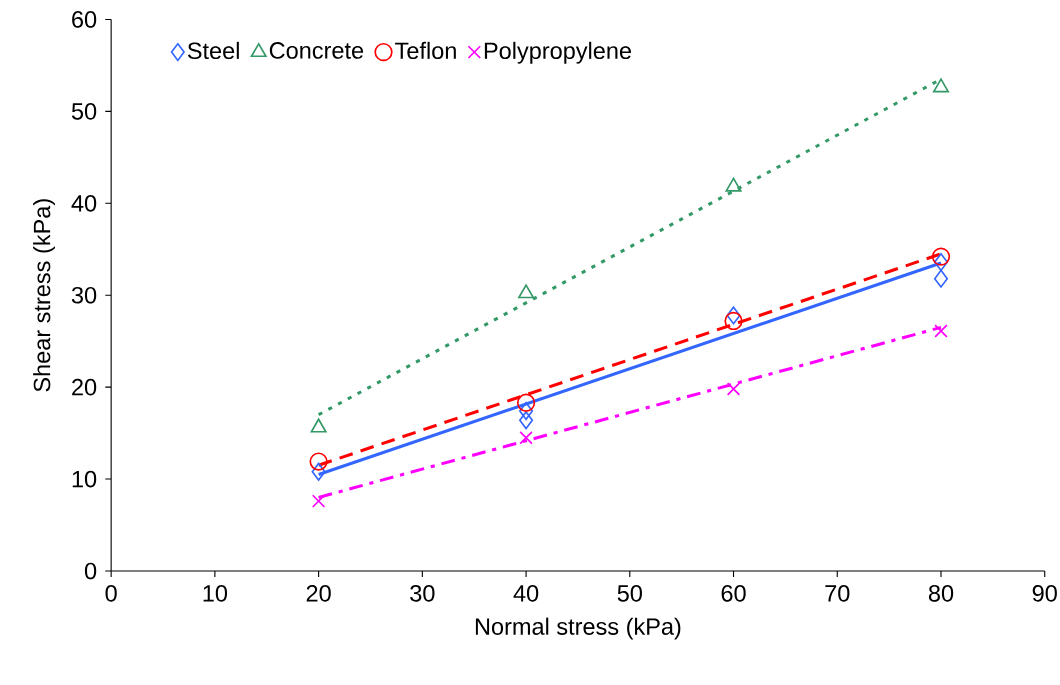 This screenshot has height=685, width=1060. I want to click on legend-label: Concrete, so click(316, 50).